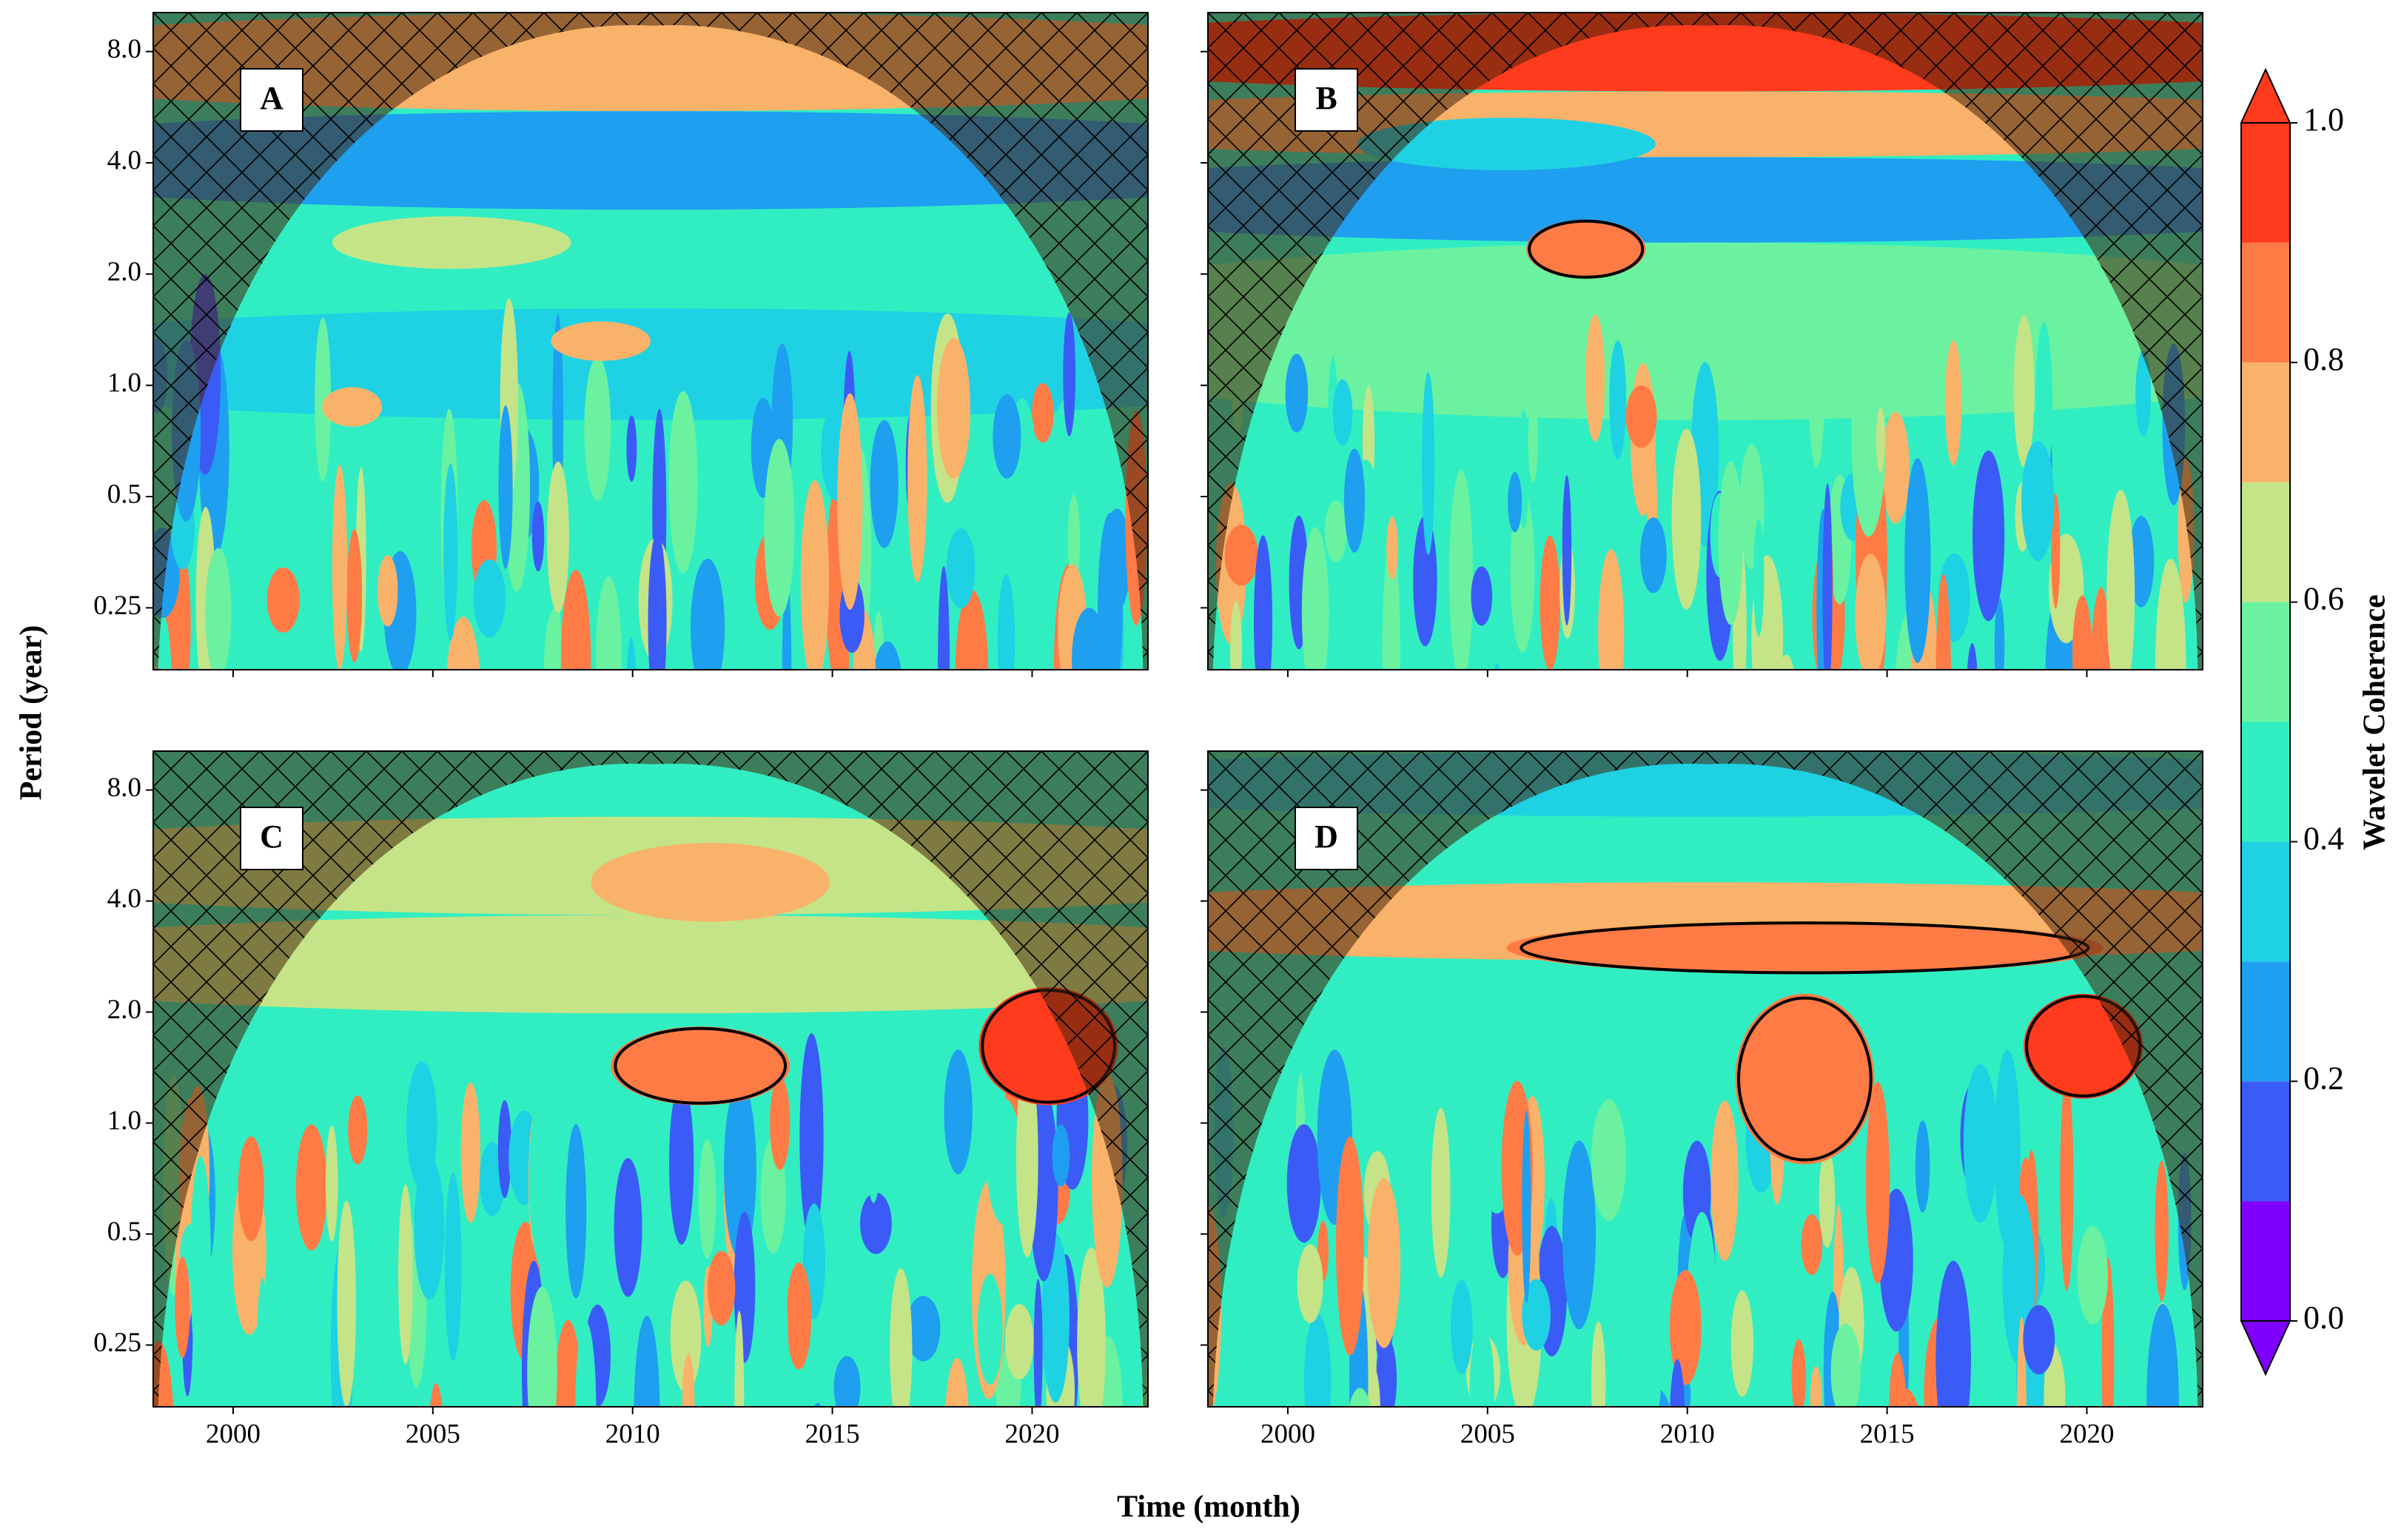 This screenshot has width=2404, height=1540. I want to click on panel-label: A, so click(271, 98).